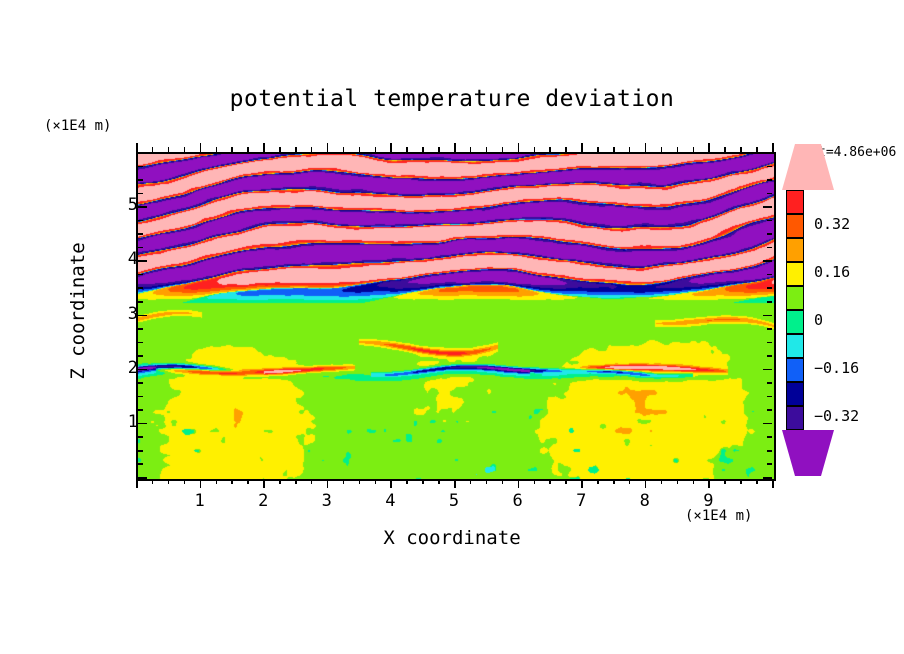  I want to click on x-tick-label: 2, so click(263, 501).